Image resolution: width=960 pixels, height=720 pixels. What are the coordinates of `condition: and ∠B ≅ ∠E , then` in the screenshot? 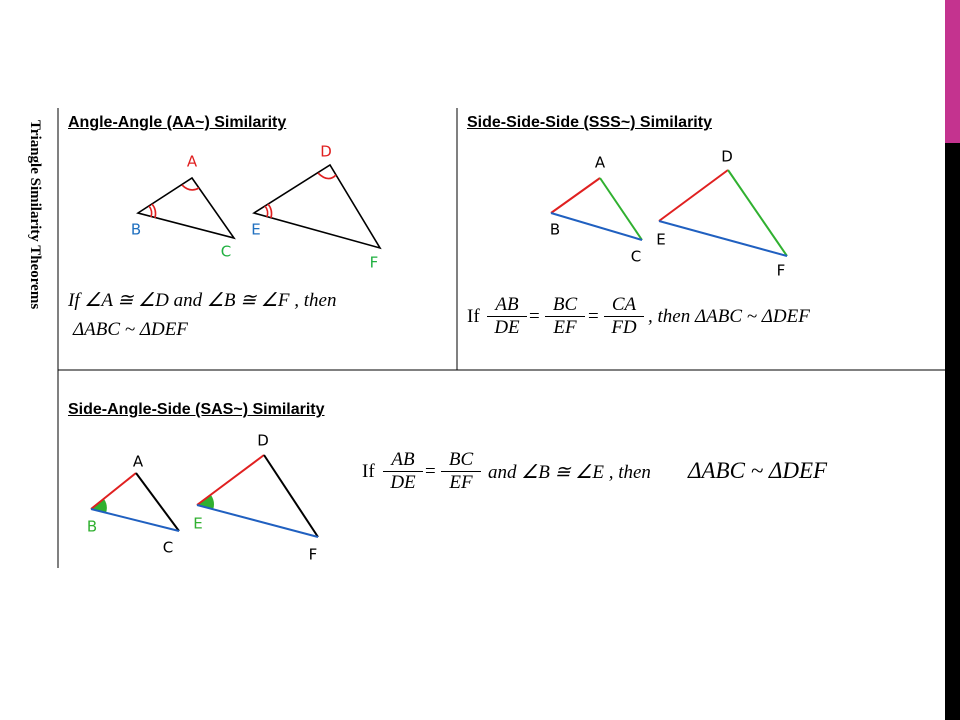 It's located at (569, 472).